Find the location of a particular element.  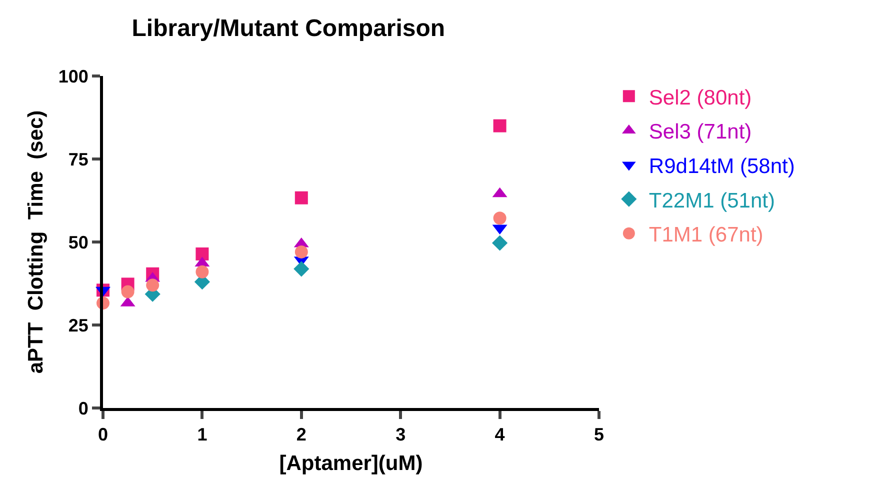

chart-title: Library/Mutant Comparison is located at coordinates (289, 28).